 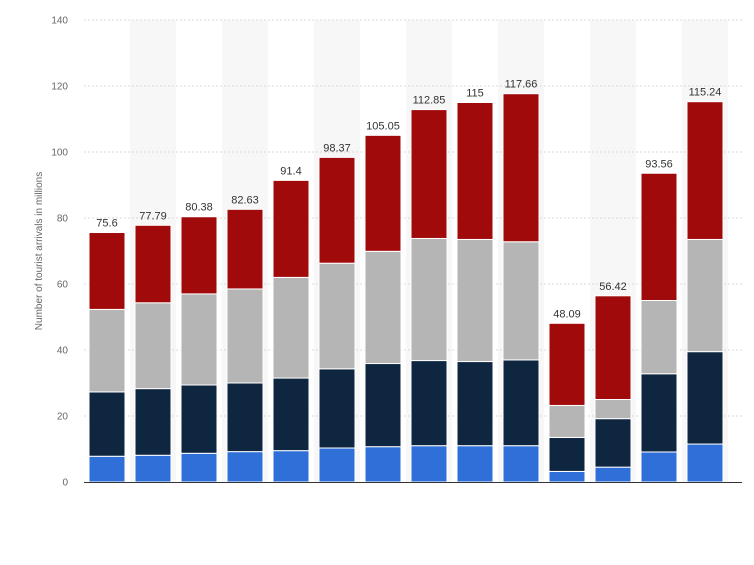 What do you see at coordinates (63, 417) in the screenshot?
I see `y-tick-label: 20` at bounding box center [63, 417].